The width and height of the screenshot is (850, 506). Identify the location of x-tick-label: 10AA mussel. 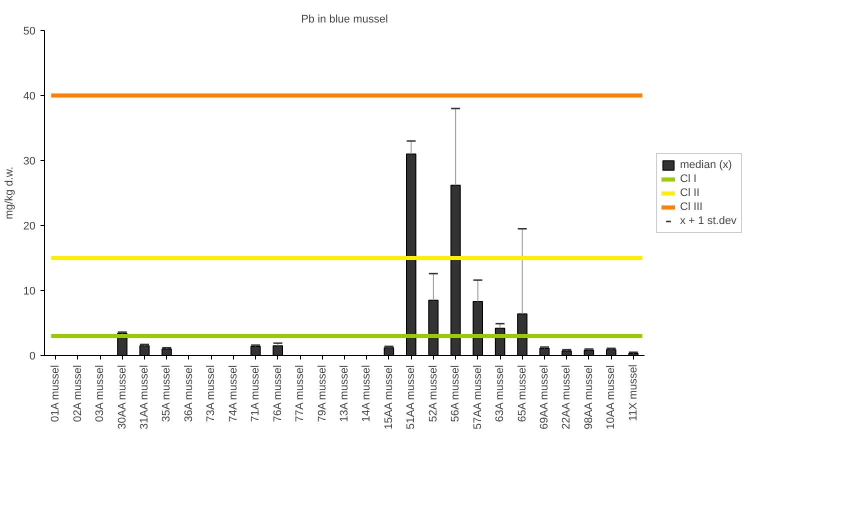
(611, 397).